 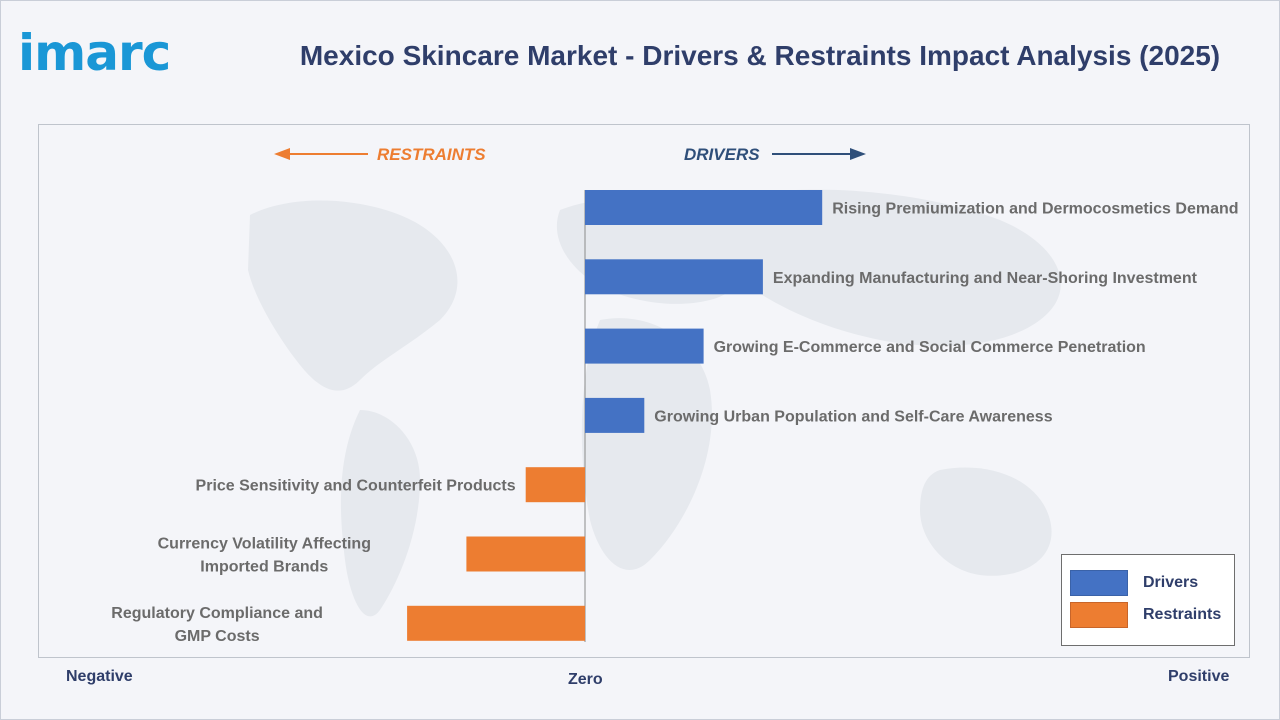 What do you see at coordinates (722, 154) in the screenshot?
I see `drivers-direction-label: DRIVERS` at bounding box center [722, 154].